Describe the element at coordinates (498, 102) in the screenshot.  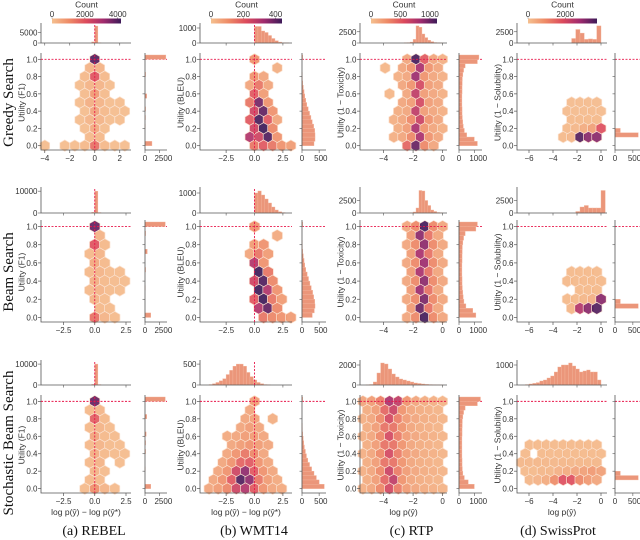
I see `y-axis-label: Utility (1 − Solubility)` at that location.